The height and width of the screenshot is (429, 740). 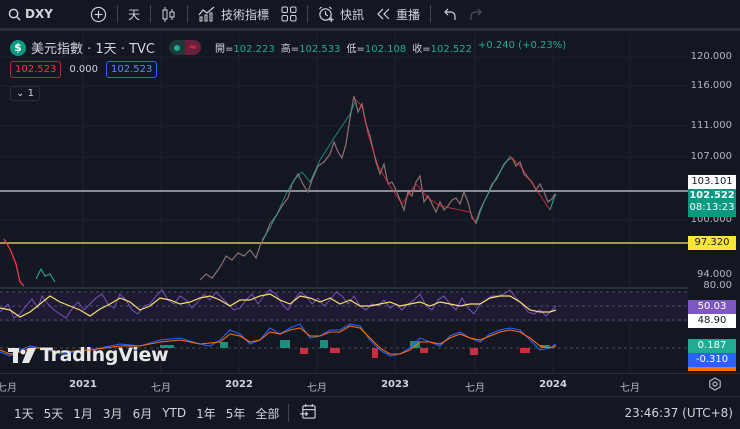 What do you see at coordinates (235, 413) in the screenshot?
I see `range-5y: 5年` at bounding box center [235, 413].